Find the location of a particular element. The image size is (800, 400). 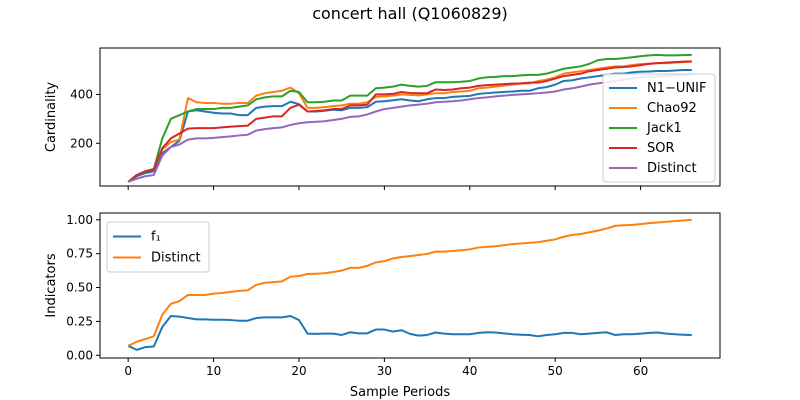

x-axis-label: Sample Periods is located at coordinates (400, 392).